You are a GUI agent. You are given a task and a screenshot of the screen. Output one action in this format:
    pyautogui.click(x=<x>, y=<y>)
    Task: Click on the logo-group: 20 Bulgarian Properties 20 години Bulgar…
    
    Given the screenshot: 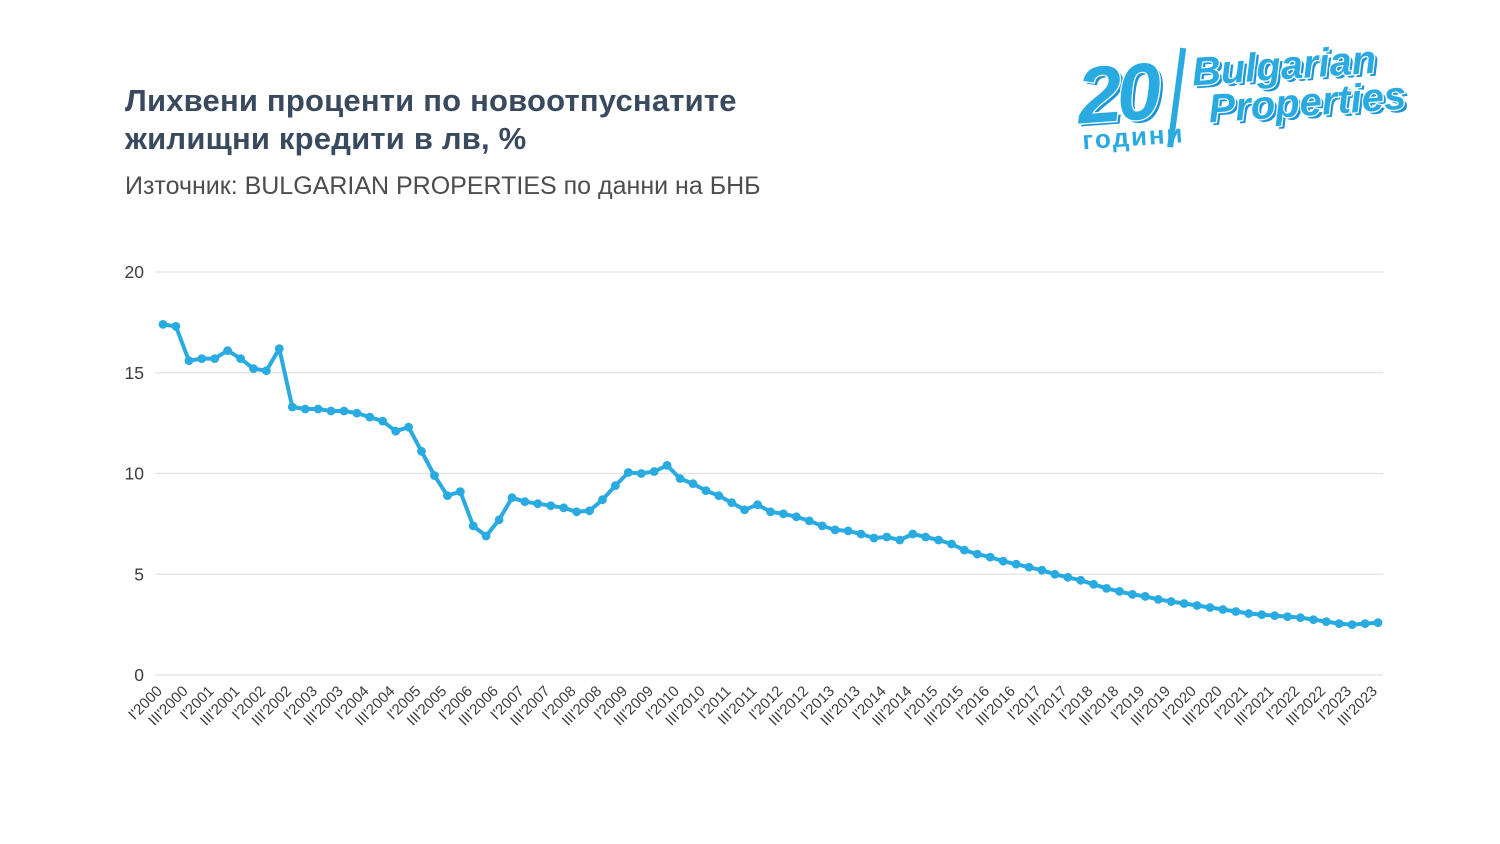 What is the action you would take?
    pyautogui.click(x=1241, y=98)
    